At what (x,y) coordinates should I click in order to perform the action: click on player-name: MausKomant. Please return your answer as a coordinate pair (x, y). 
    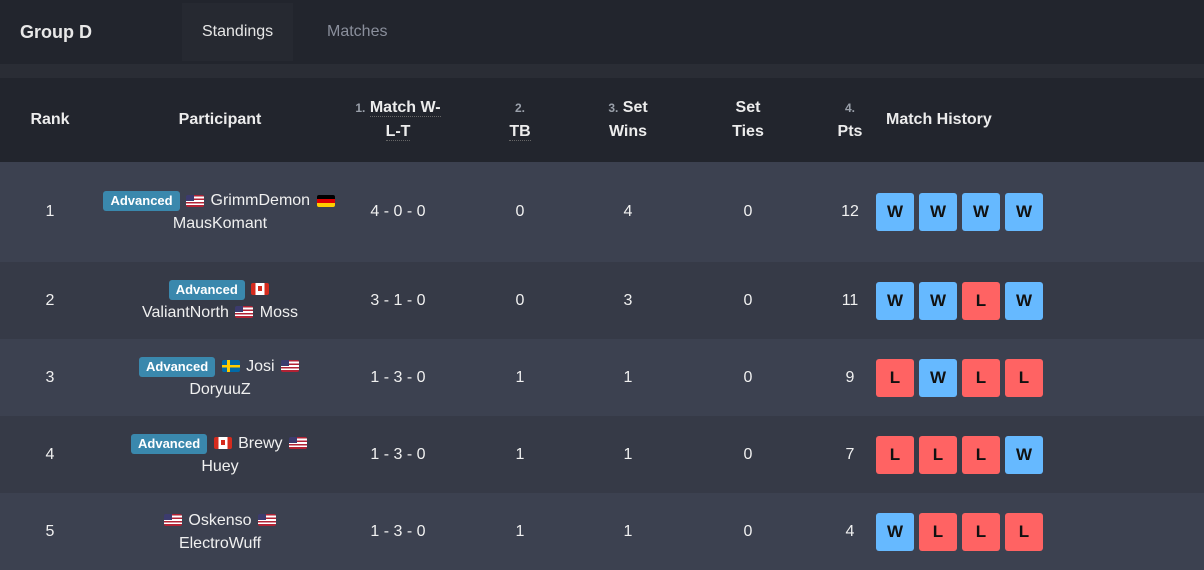
    Looking at the image, I should click on (220, 223).